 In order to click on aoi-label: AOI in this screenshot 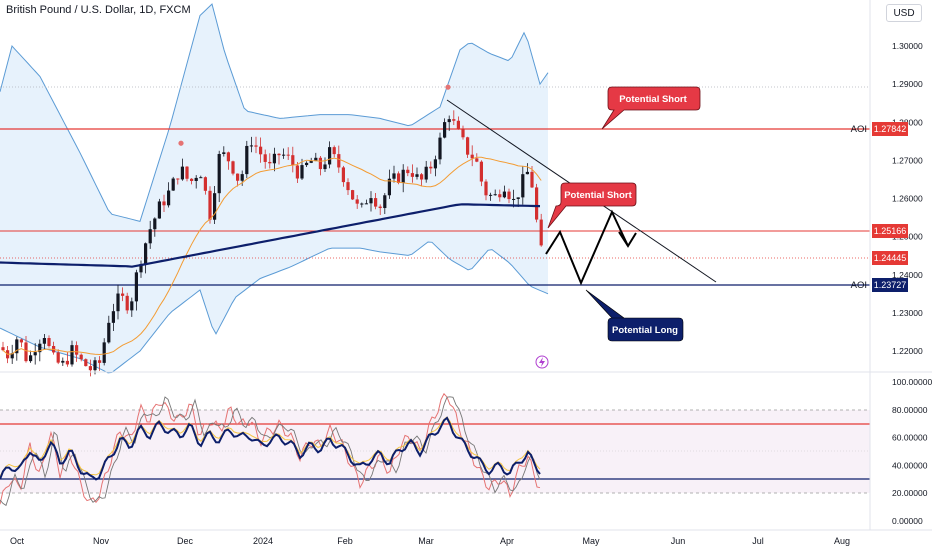, I will do `click(859, 285)`.